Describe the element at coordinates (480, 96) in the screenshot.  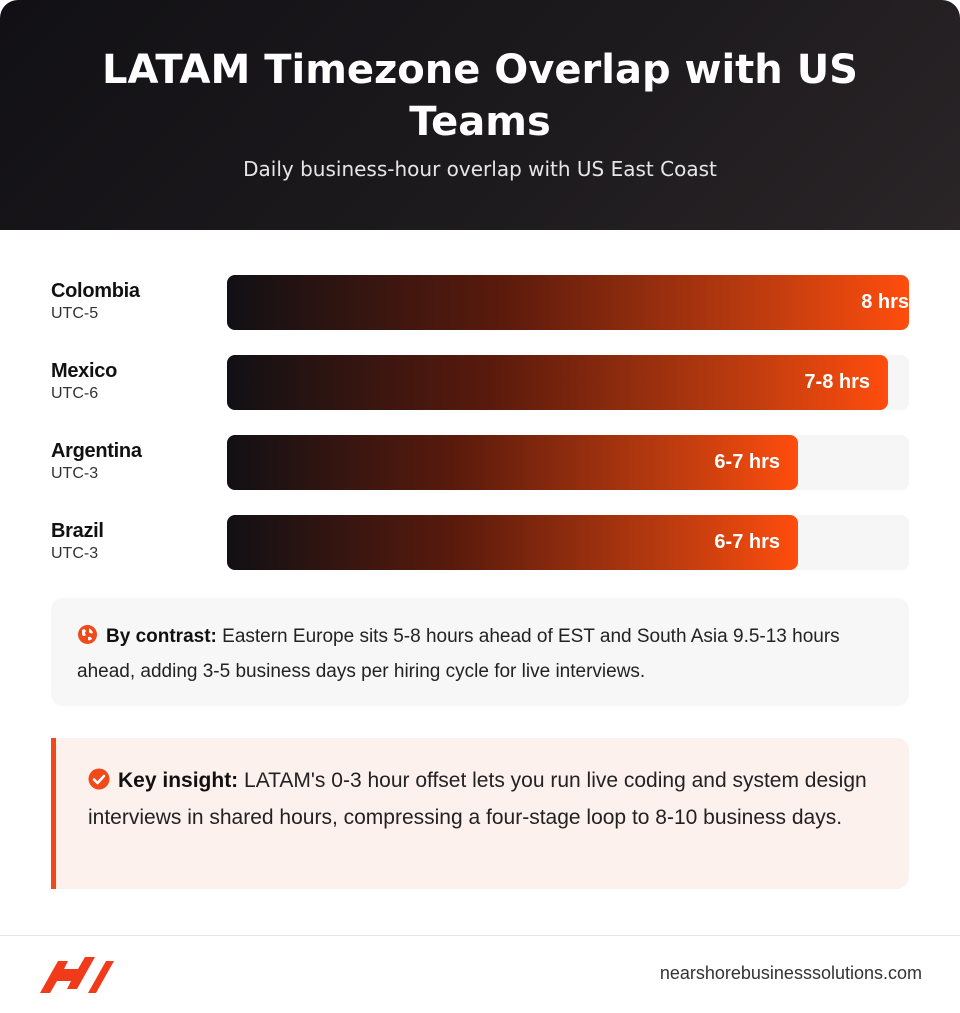
I see `page-title: LATAM Timezone Overlap with US Teams` at that location.